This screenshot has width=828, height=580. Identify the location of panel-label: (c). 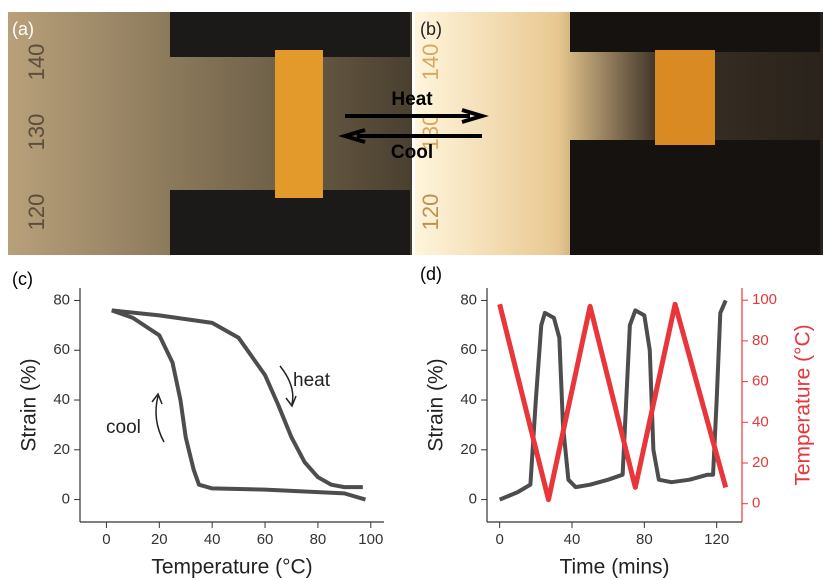
(22, 279).